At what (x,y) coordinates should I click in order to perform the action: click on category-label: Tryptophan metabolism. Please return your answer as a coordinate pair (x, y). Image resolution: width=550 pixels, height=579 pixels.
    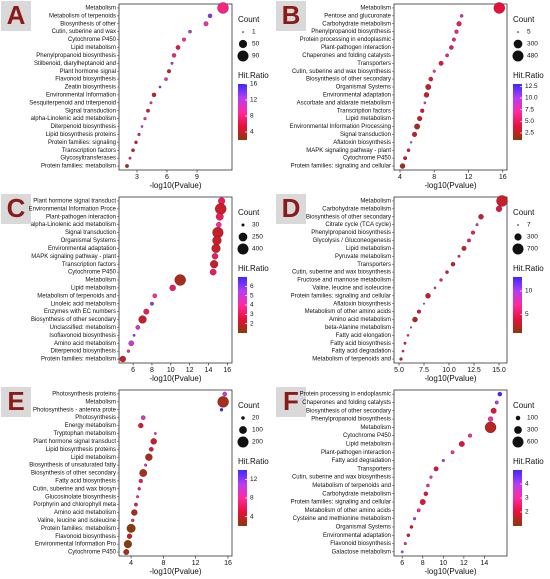
    Looking at the image, I should click on (85, 434).